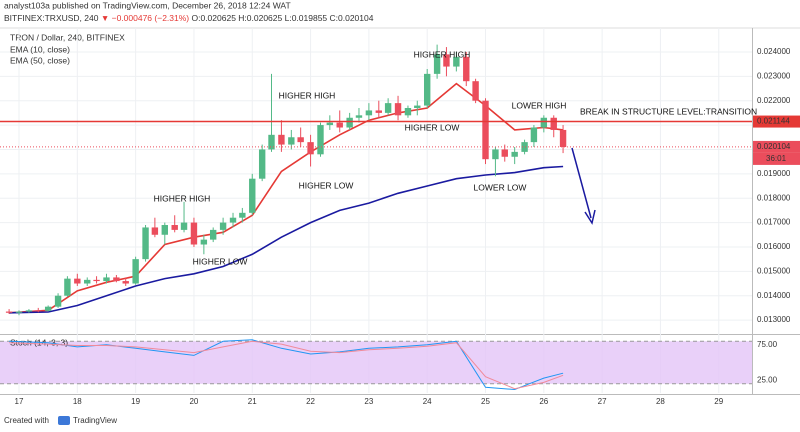  Describe the element at coordinates (774, 222) in the screenshot. I see `y-tick-label: 0.017000` at that location.